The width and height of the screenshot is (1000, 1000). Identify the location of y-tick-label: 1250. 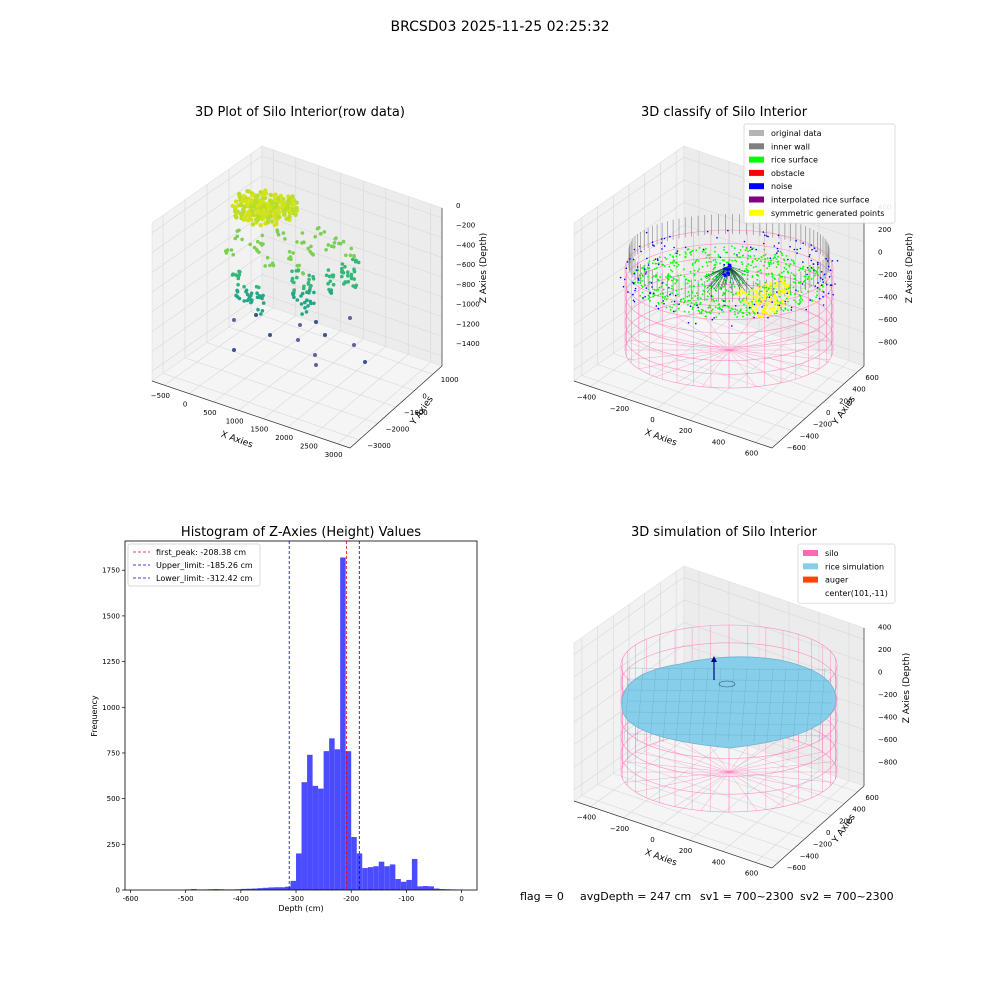
(111, 662).